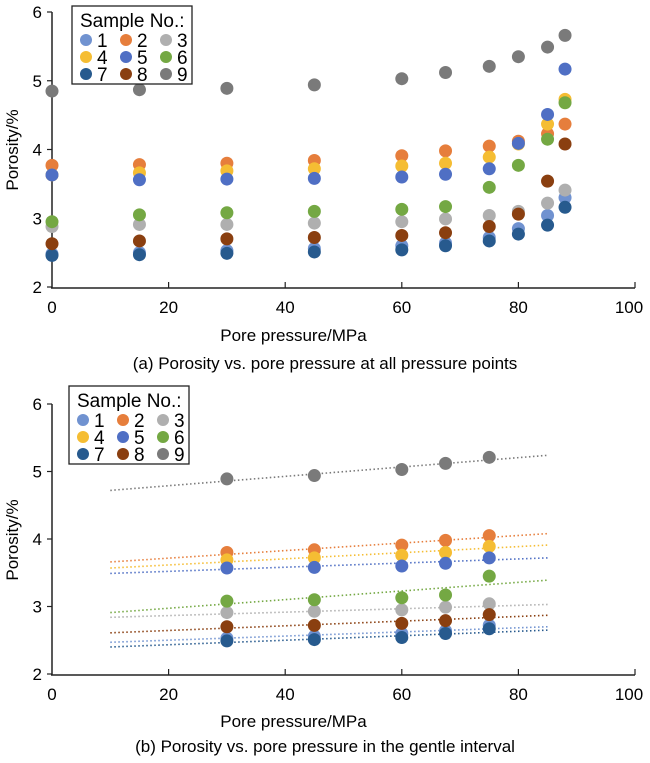 This screenshot has height=763, width=650. I want to click on y-tick-label: 6, so click(37, 404).